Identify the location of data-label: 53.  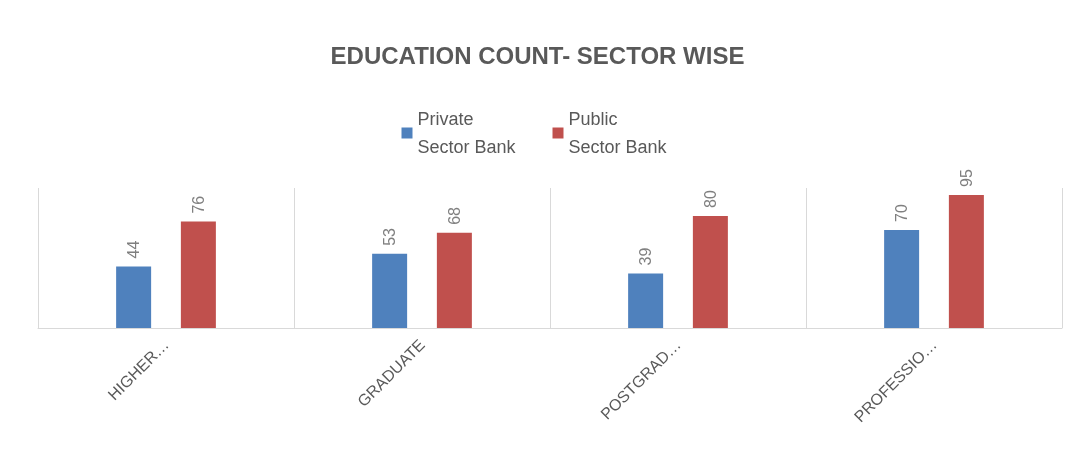
(390, 236).